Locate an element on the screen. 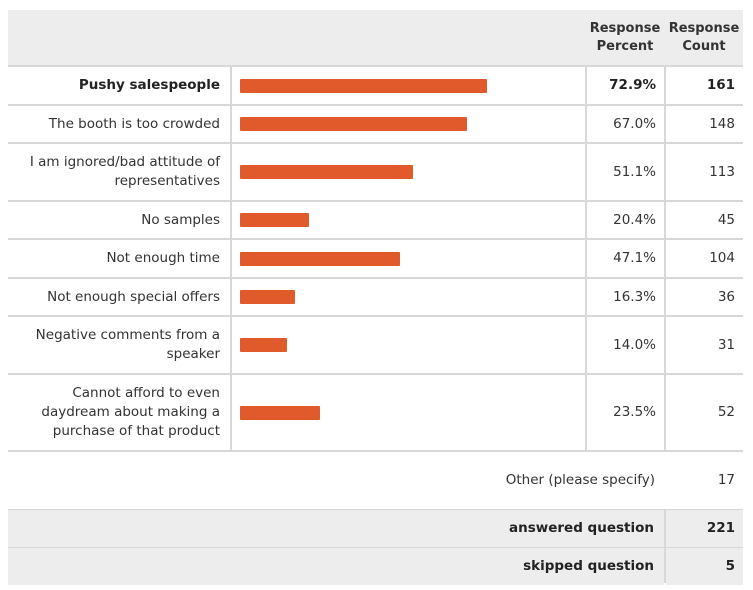 The height and width of the screenshot is (590, 753). row-percent: 51.1% is located at coordinates (625, 172).